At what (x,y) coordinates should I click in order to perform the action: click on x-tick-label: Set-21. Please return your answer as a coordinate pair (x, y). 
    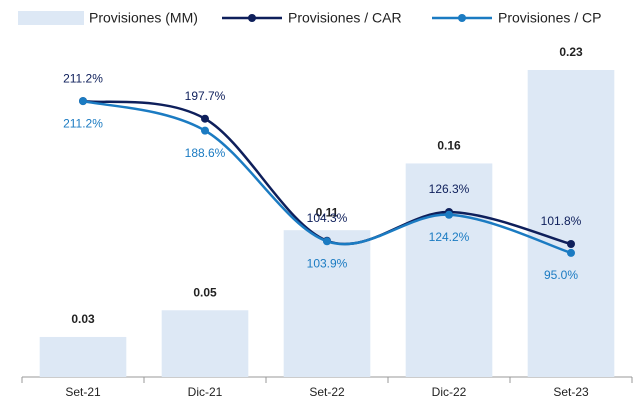
    Looking at the image, I should click on (83, 392).